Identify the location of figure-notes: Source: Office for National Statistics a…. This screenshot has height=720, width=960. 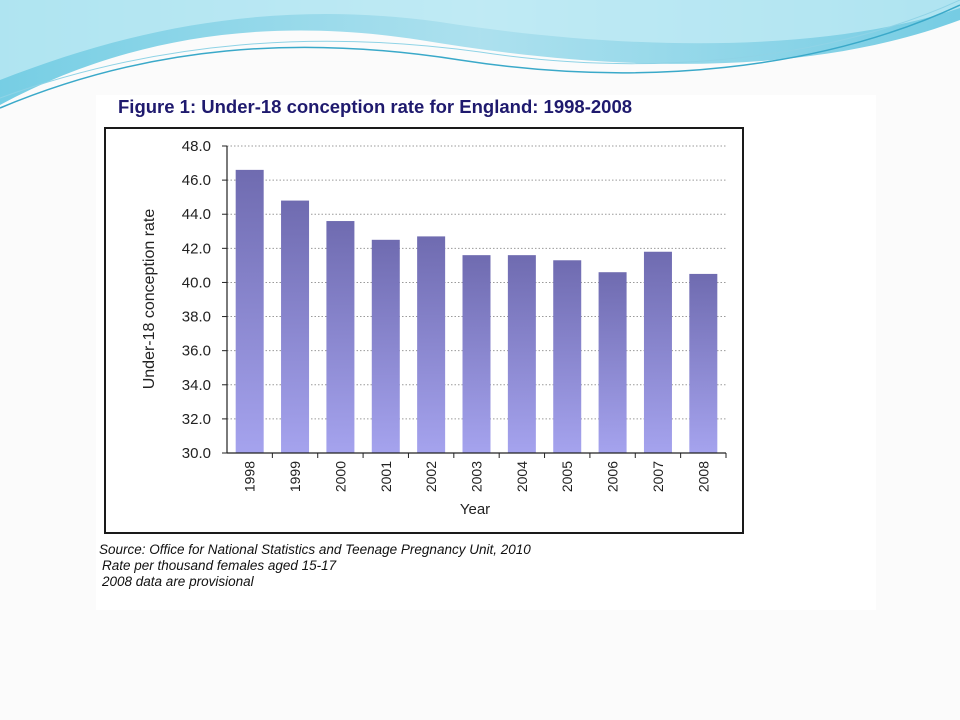
(315, 566).